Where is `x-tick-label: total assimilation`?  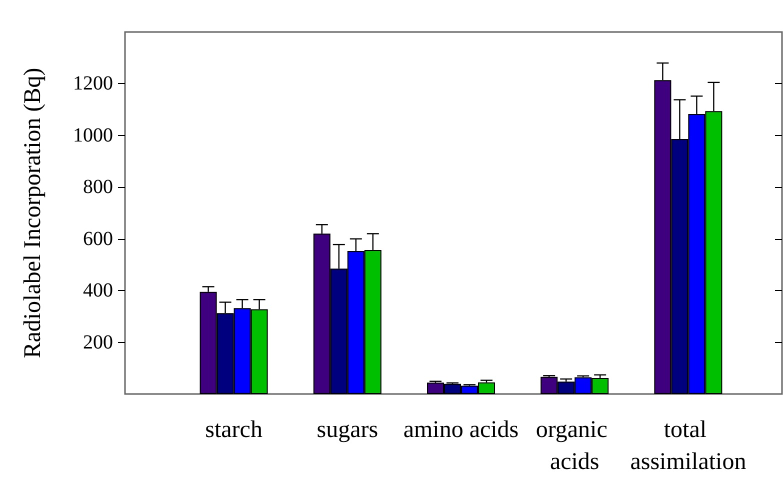 x-tick-label: total assimilation is located at coordinates (688, 446).